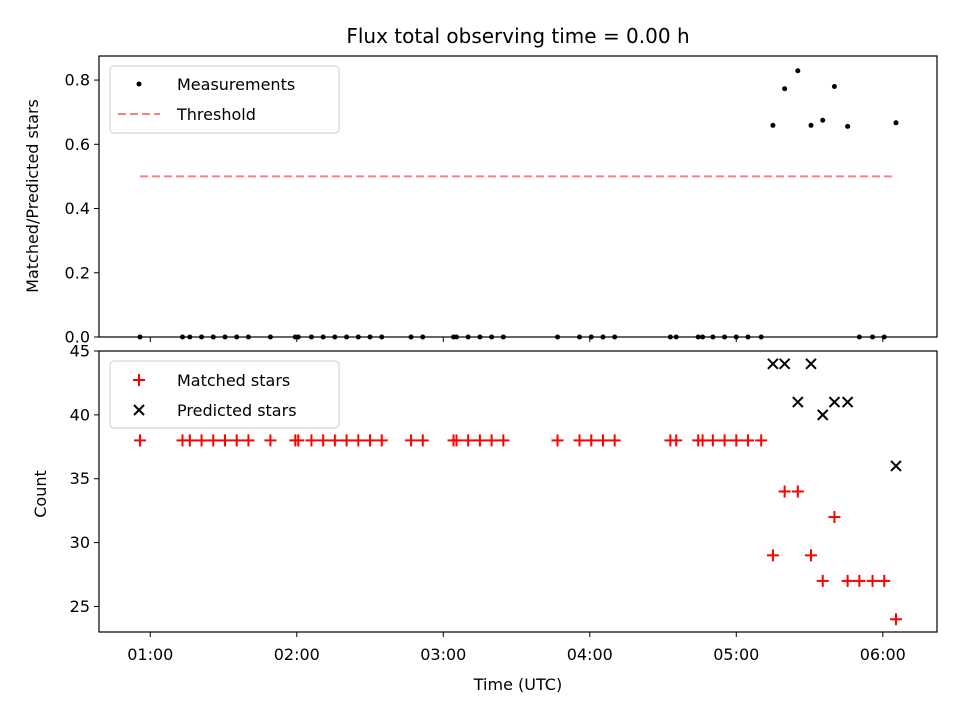 The image size is (960, 720). I want to click on legend-threshold-label: Threshold, so click(216, 114).